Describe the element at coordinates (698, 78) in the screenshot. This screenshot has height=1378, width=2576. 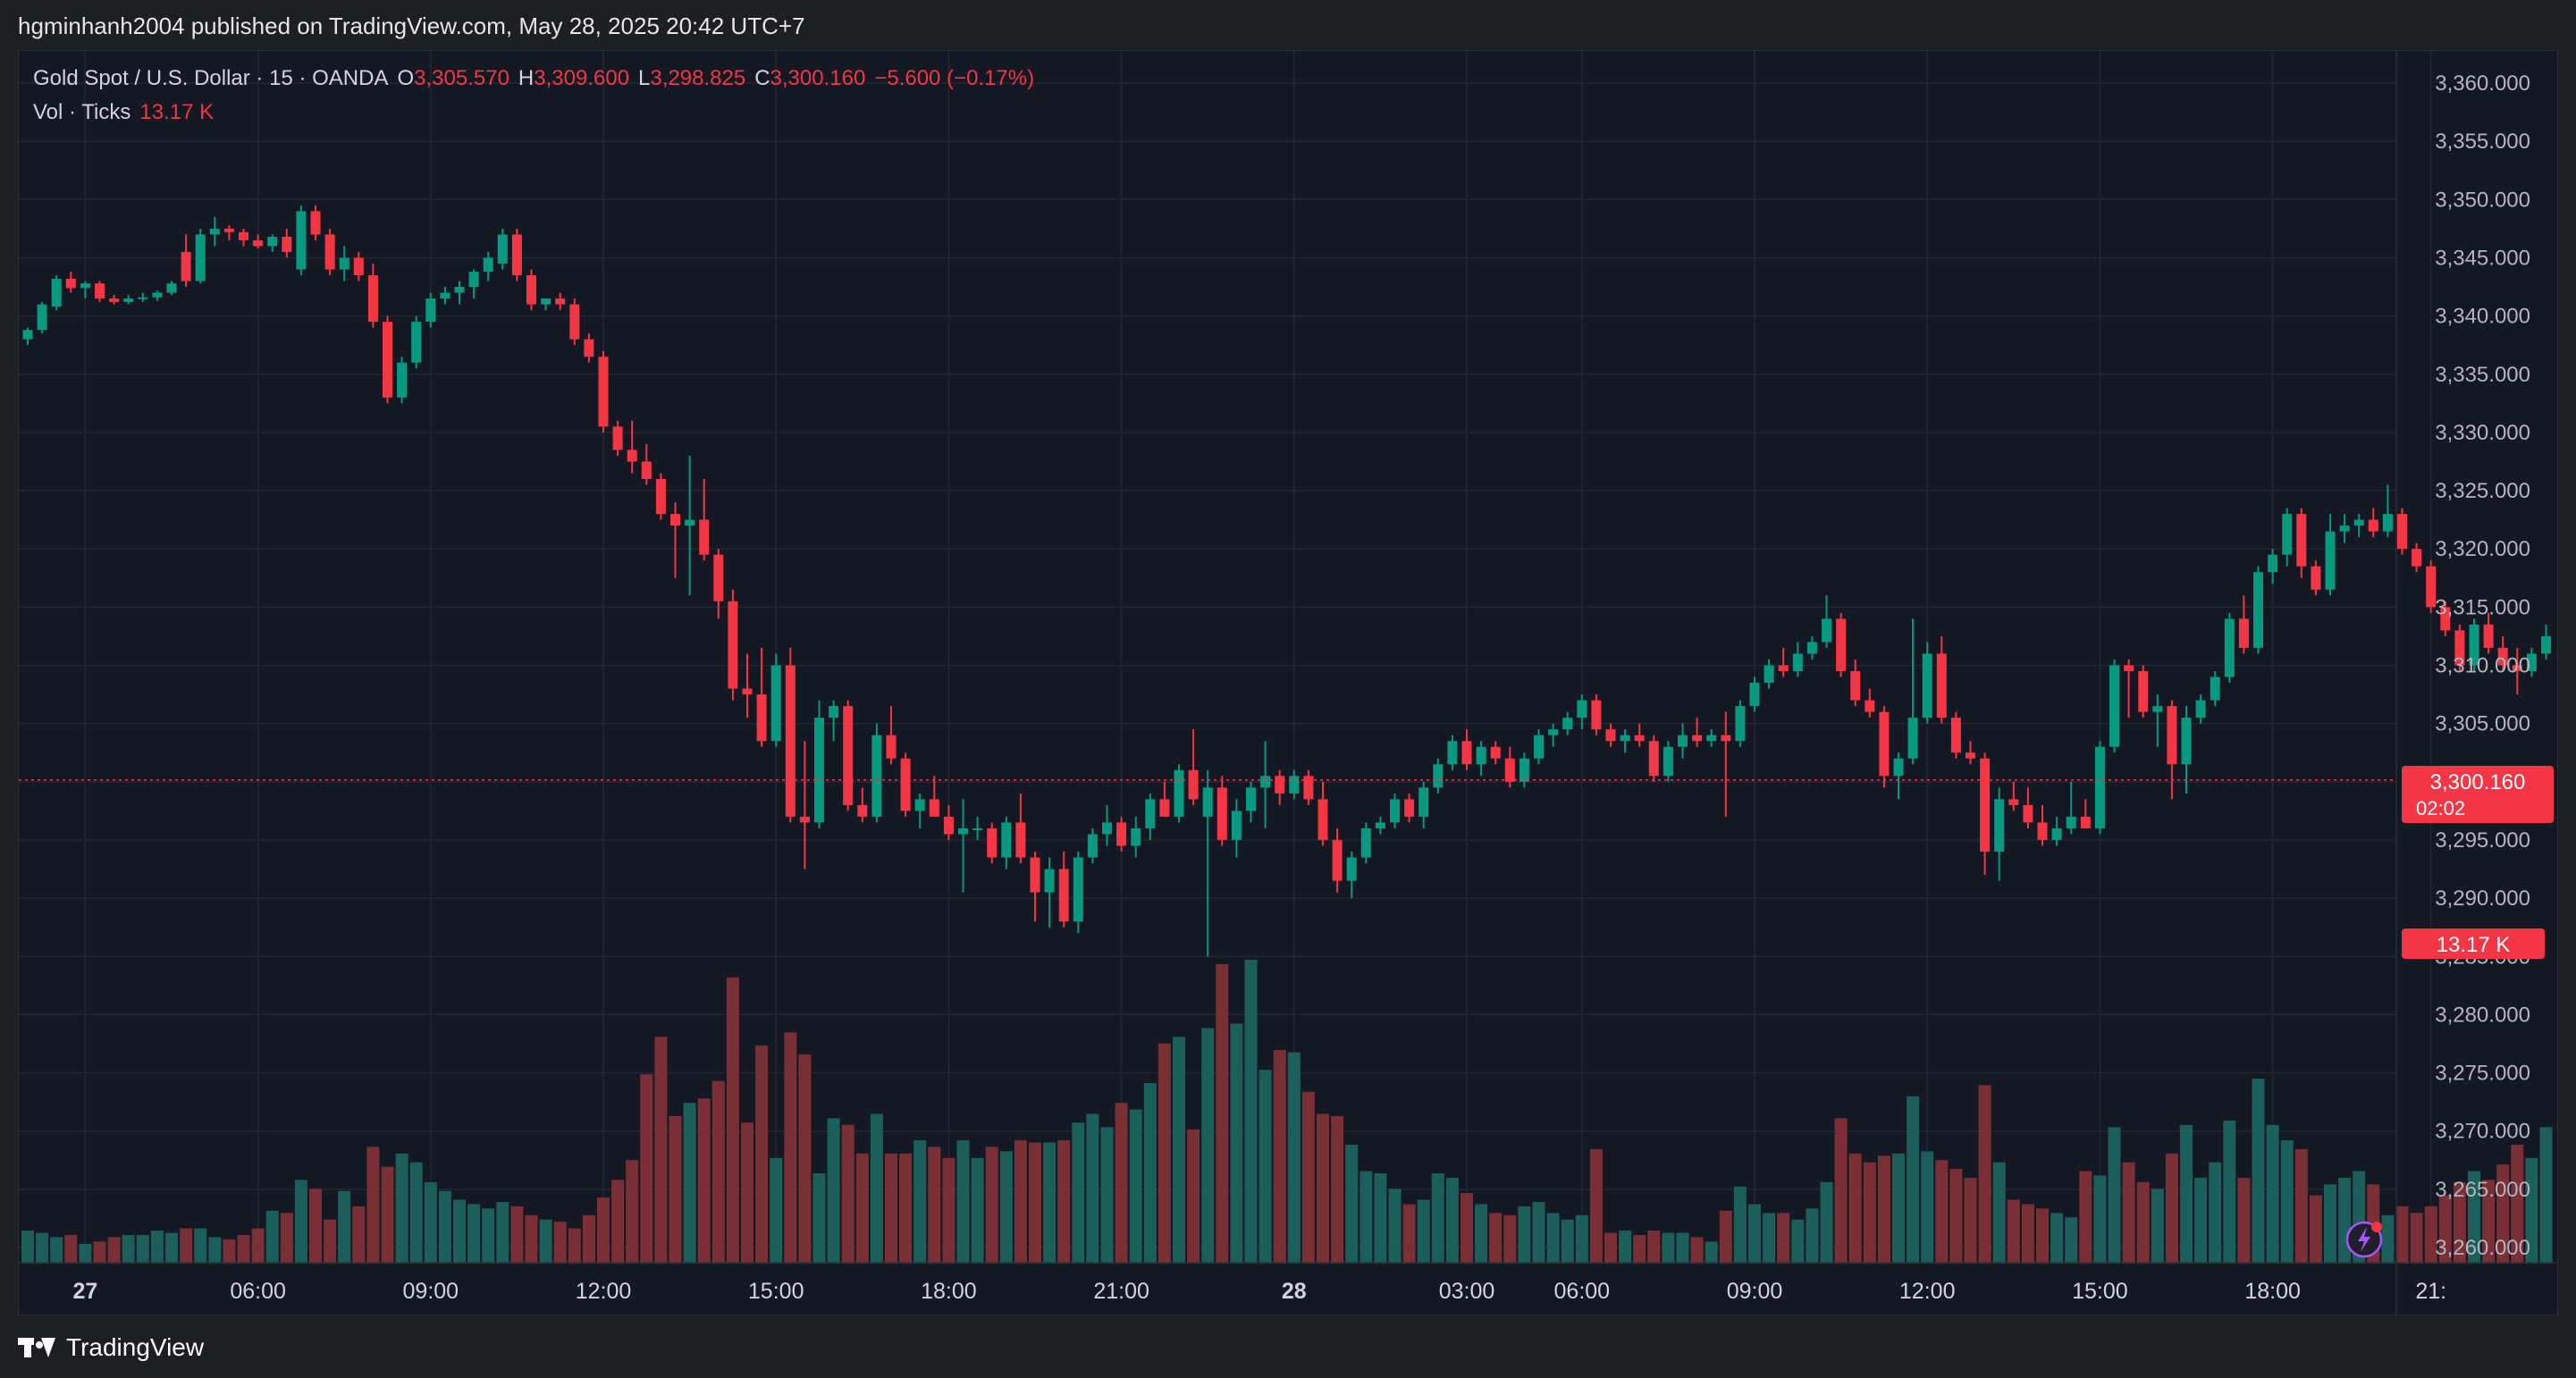
I see `low-value: 3,298.825` at that location.